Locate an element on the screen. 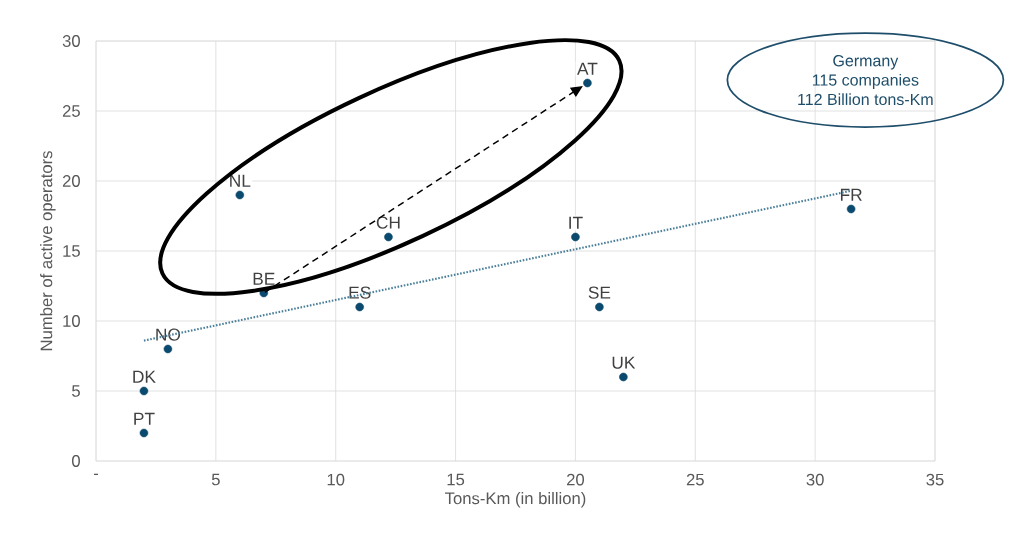  y-tick-label: 15 is located at coordinates (71, 251).